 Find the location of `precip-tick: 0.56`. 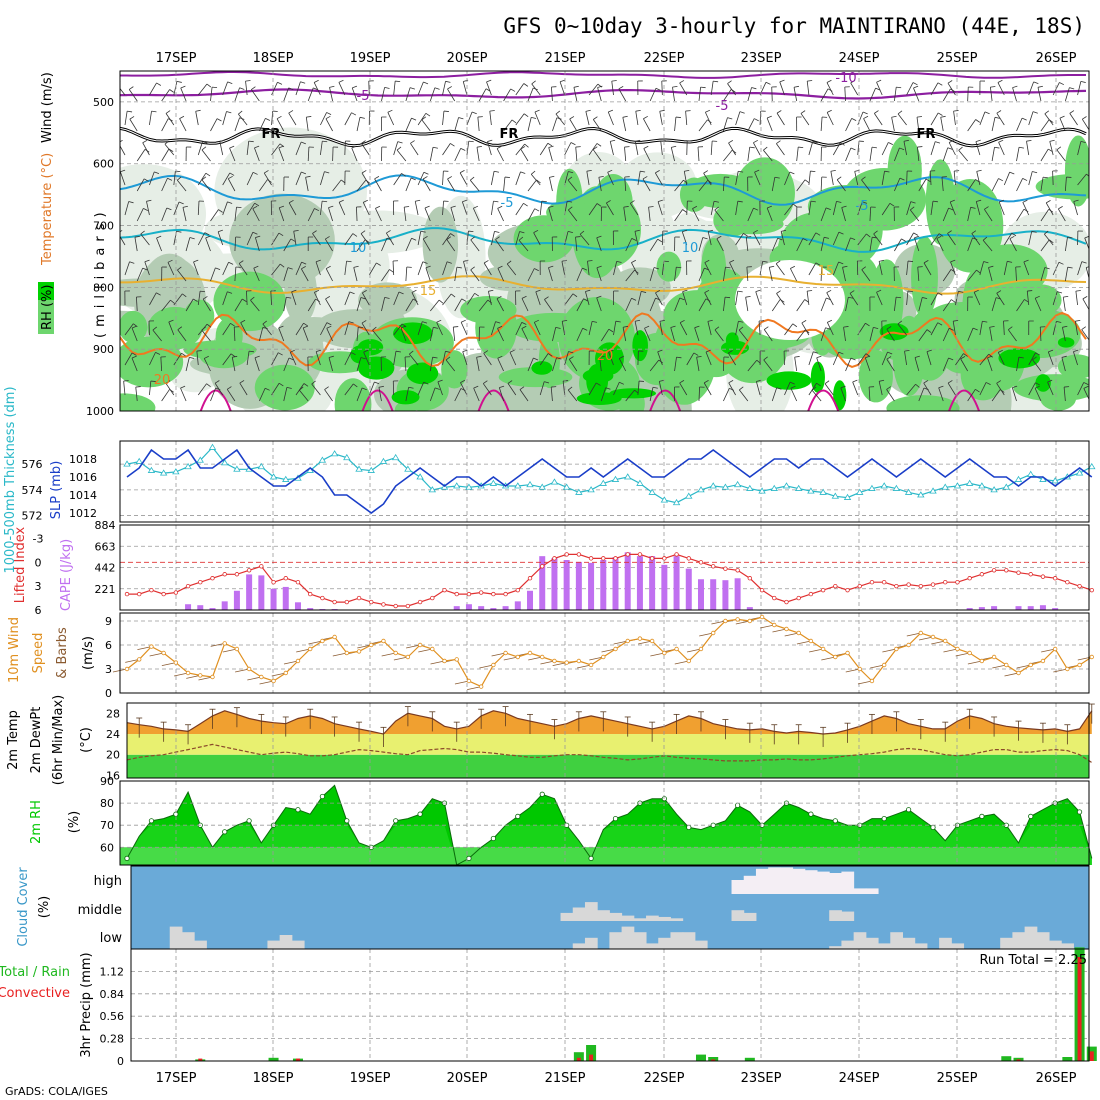

precip-tick: 0.56 is located at coordinates (112, 1016).